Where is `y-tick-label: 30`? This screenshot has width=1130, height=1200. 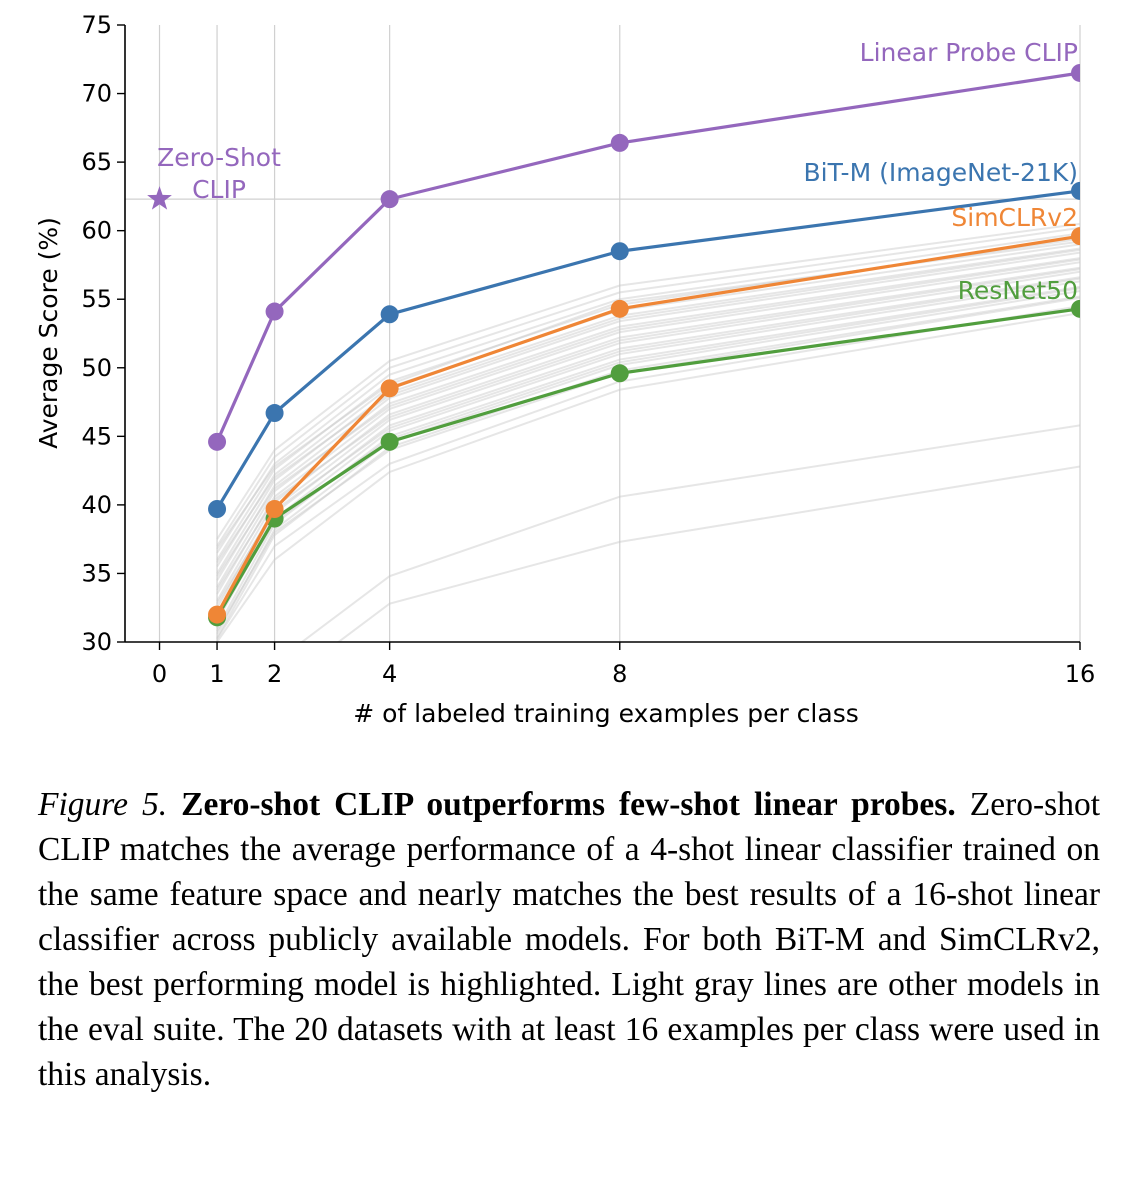
y-tick-label: 30 is located at coordinates (96, 642).